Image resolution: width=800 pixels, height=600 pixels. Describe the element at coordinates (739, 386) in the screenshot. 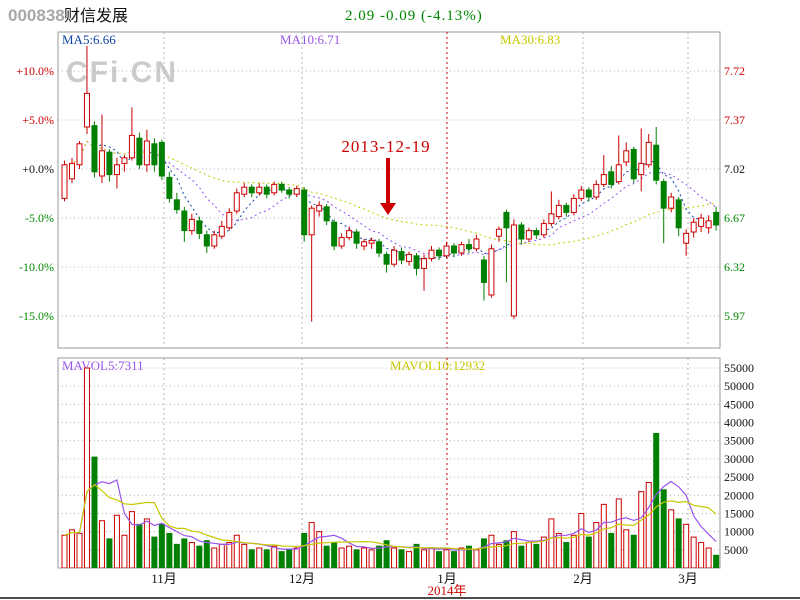

I see `volume-tick-label: 50000` at that location.